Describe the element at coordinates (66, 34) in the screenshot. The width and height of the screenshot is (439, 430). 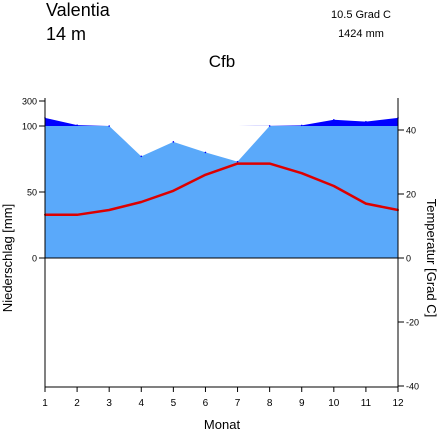
I see `station-elevation: 14 m` at that location.